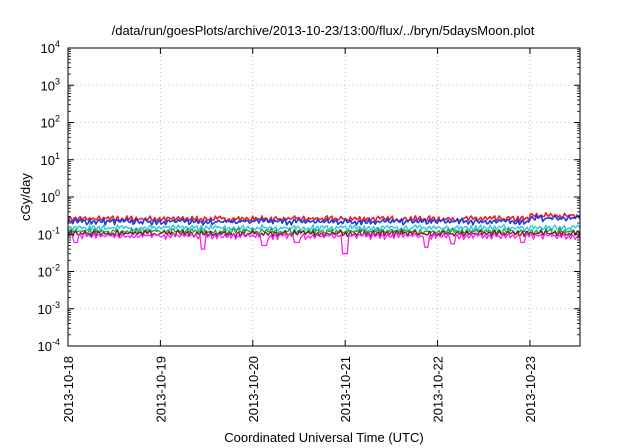  I want to click on y-tick-label: 10², so click(50, 122).